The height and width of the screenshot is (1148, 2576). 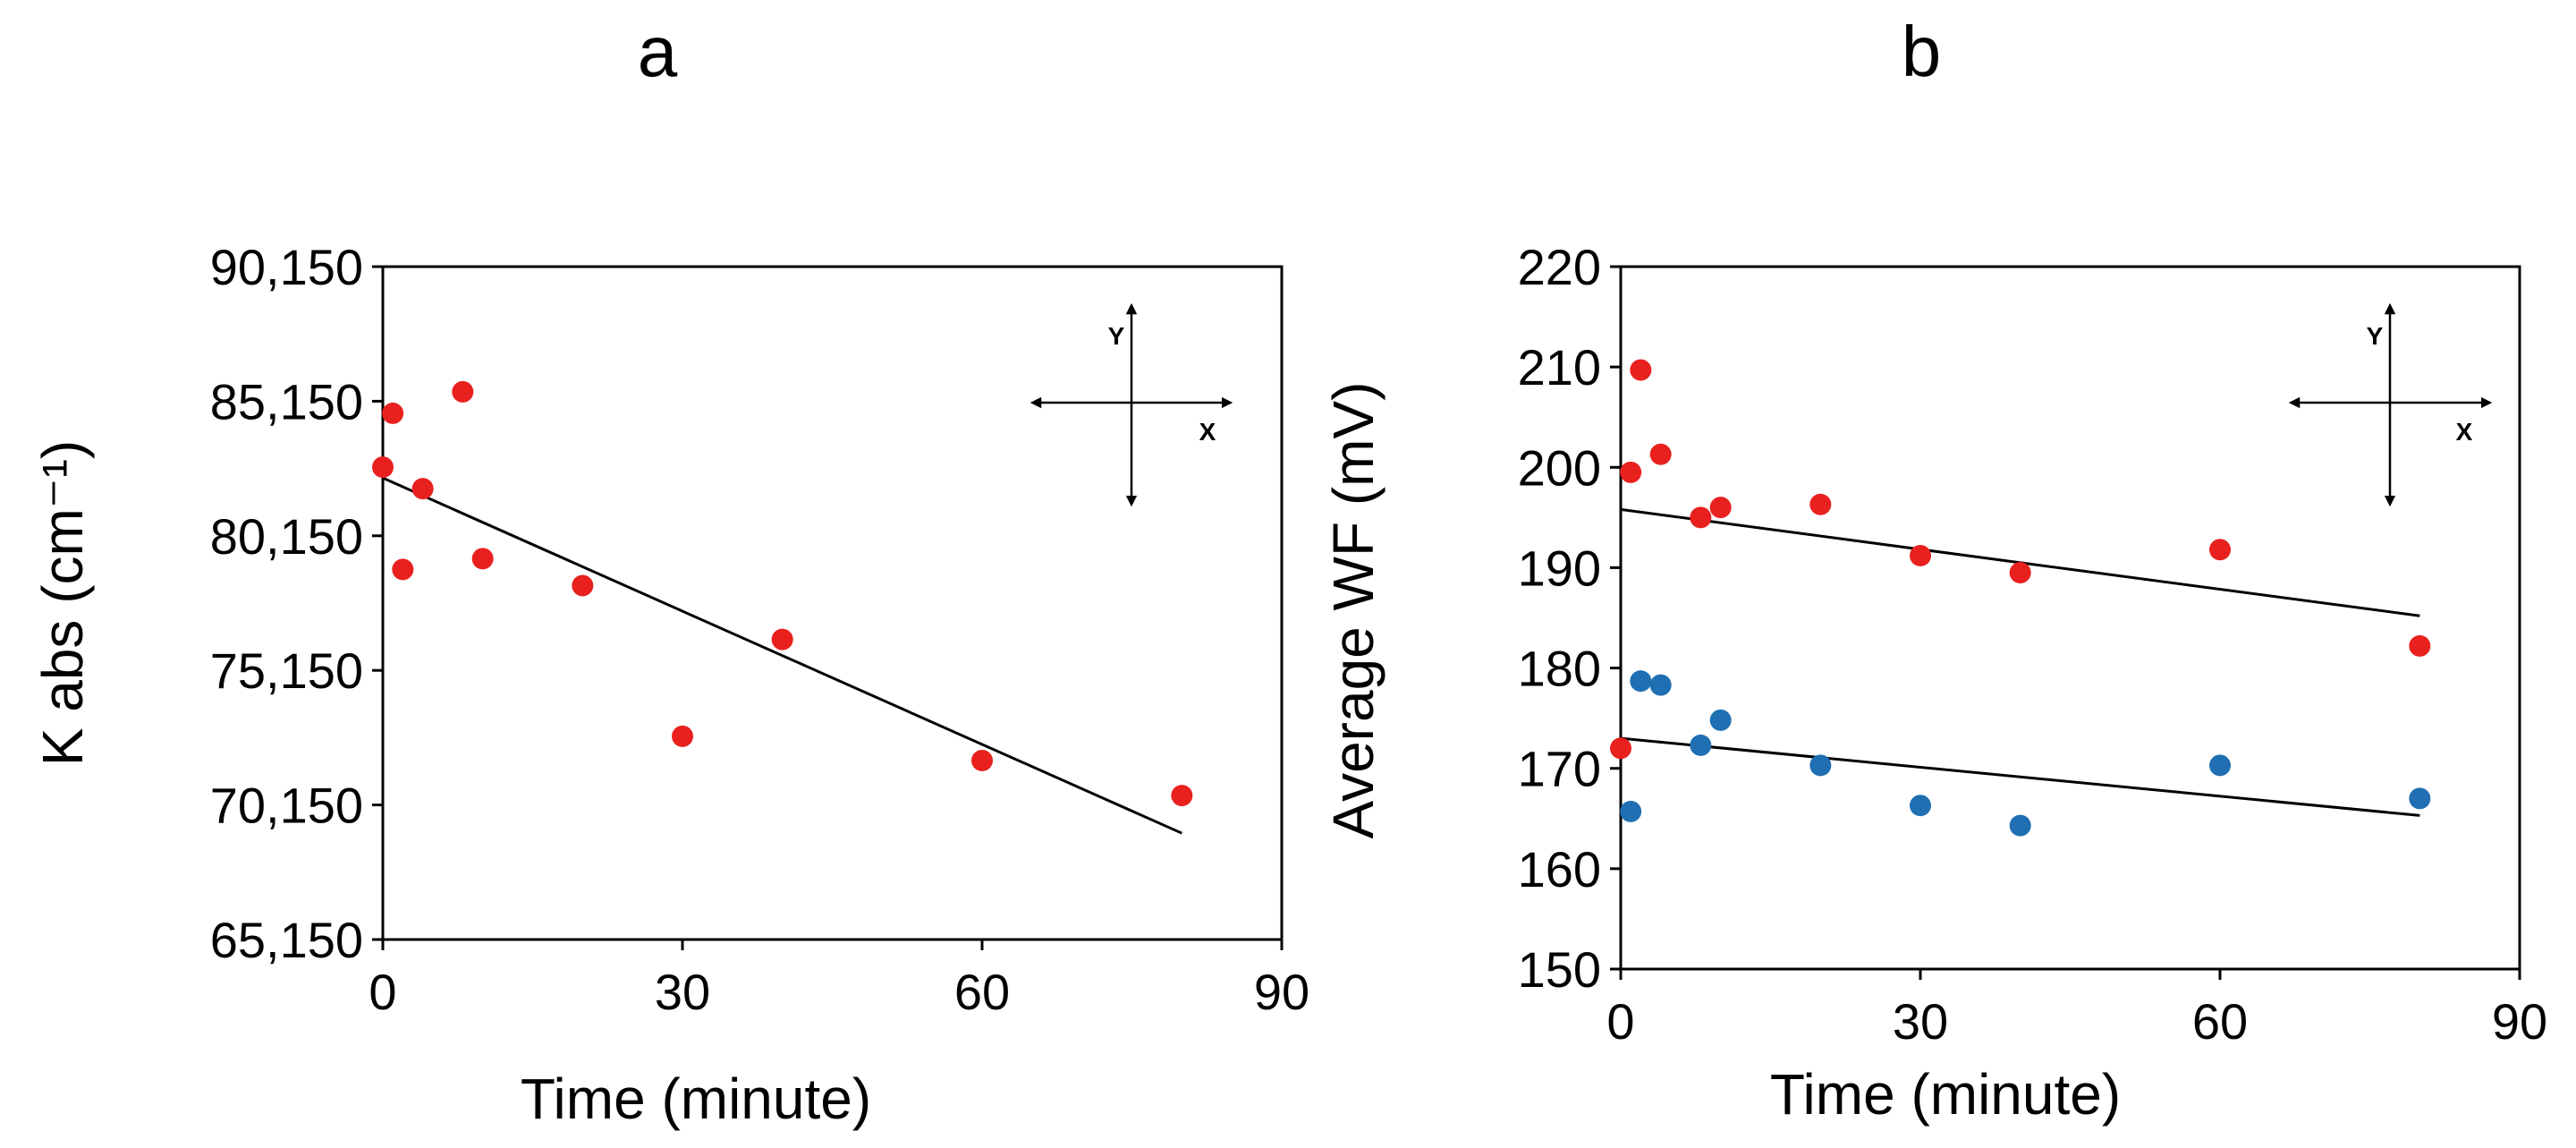 I want to click on panel-b-x-tick-label: 30, so click(x=1920, y=1021).